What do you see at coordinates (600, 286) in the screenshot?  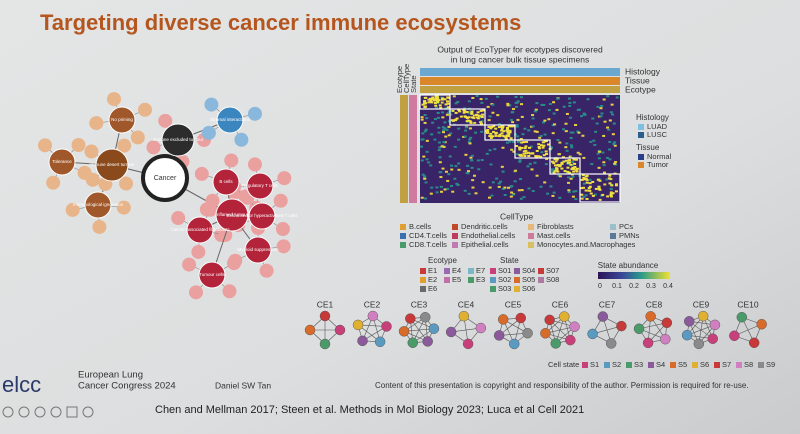 I see `colorbar-tick: 0` at bounding box center [600, 286].